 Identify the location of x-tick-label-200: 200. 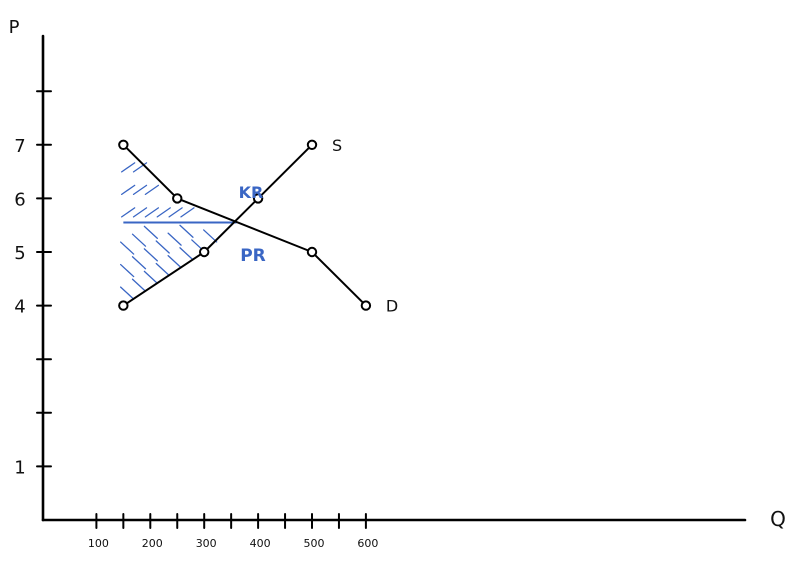
(152, 543).